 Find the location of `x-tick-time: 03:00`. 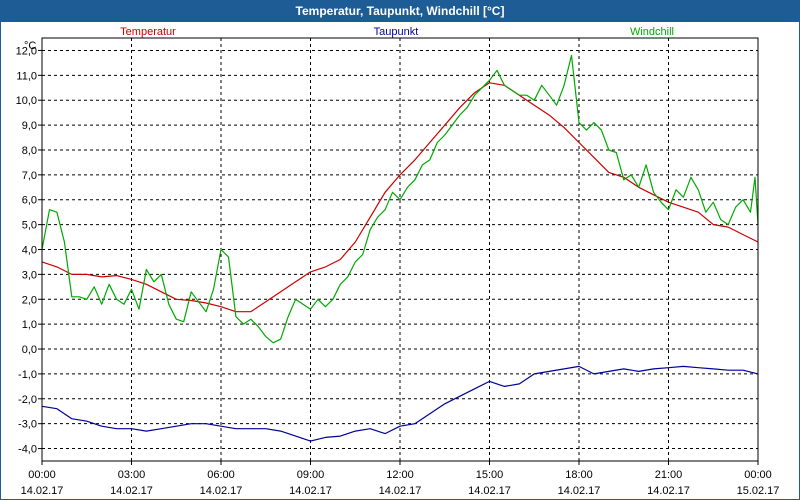

x-tick-time: 03:00 is located at coordinates (132, 475).